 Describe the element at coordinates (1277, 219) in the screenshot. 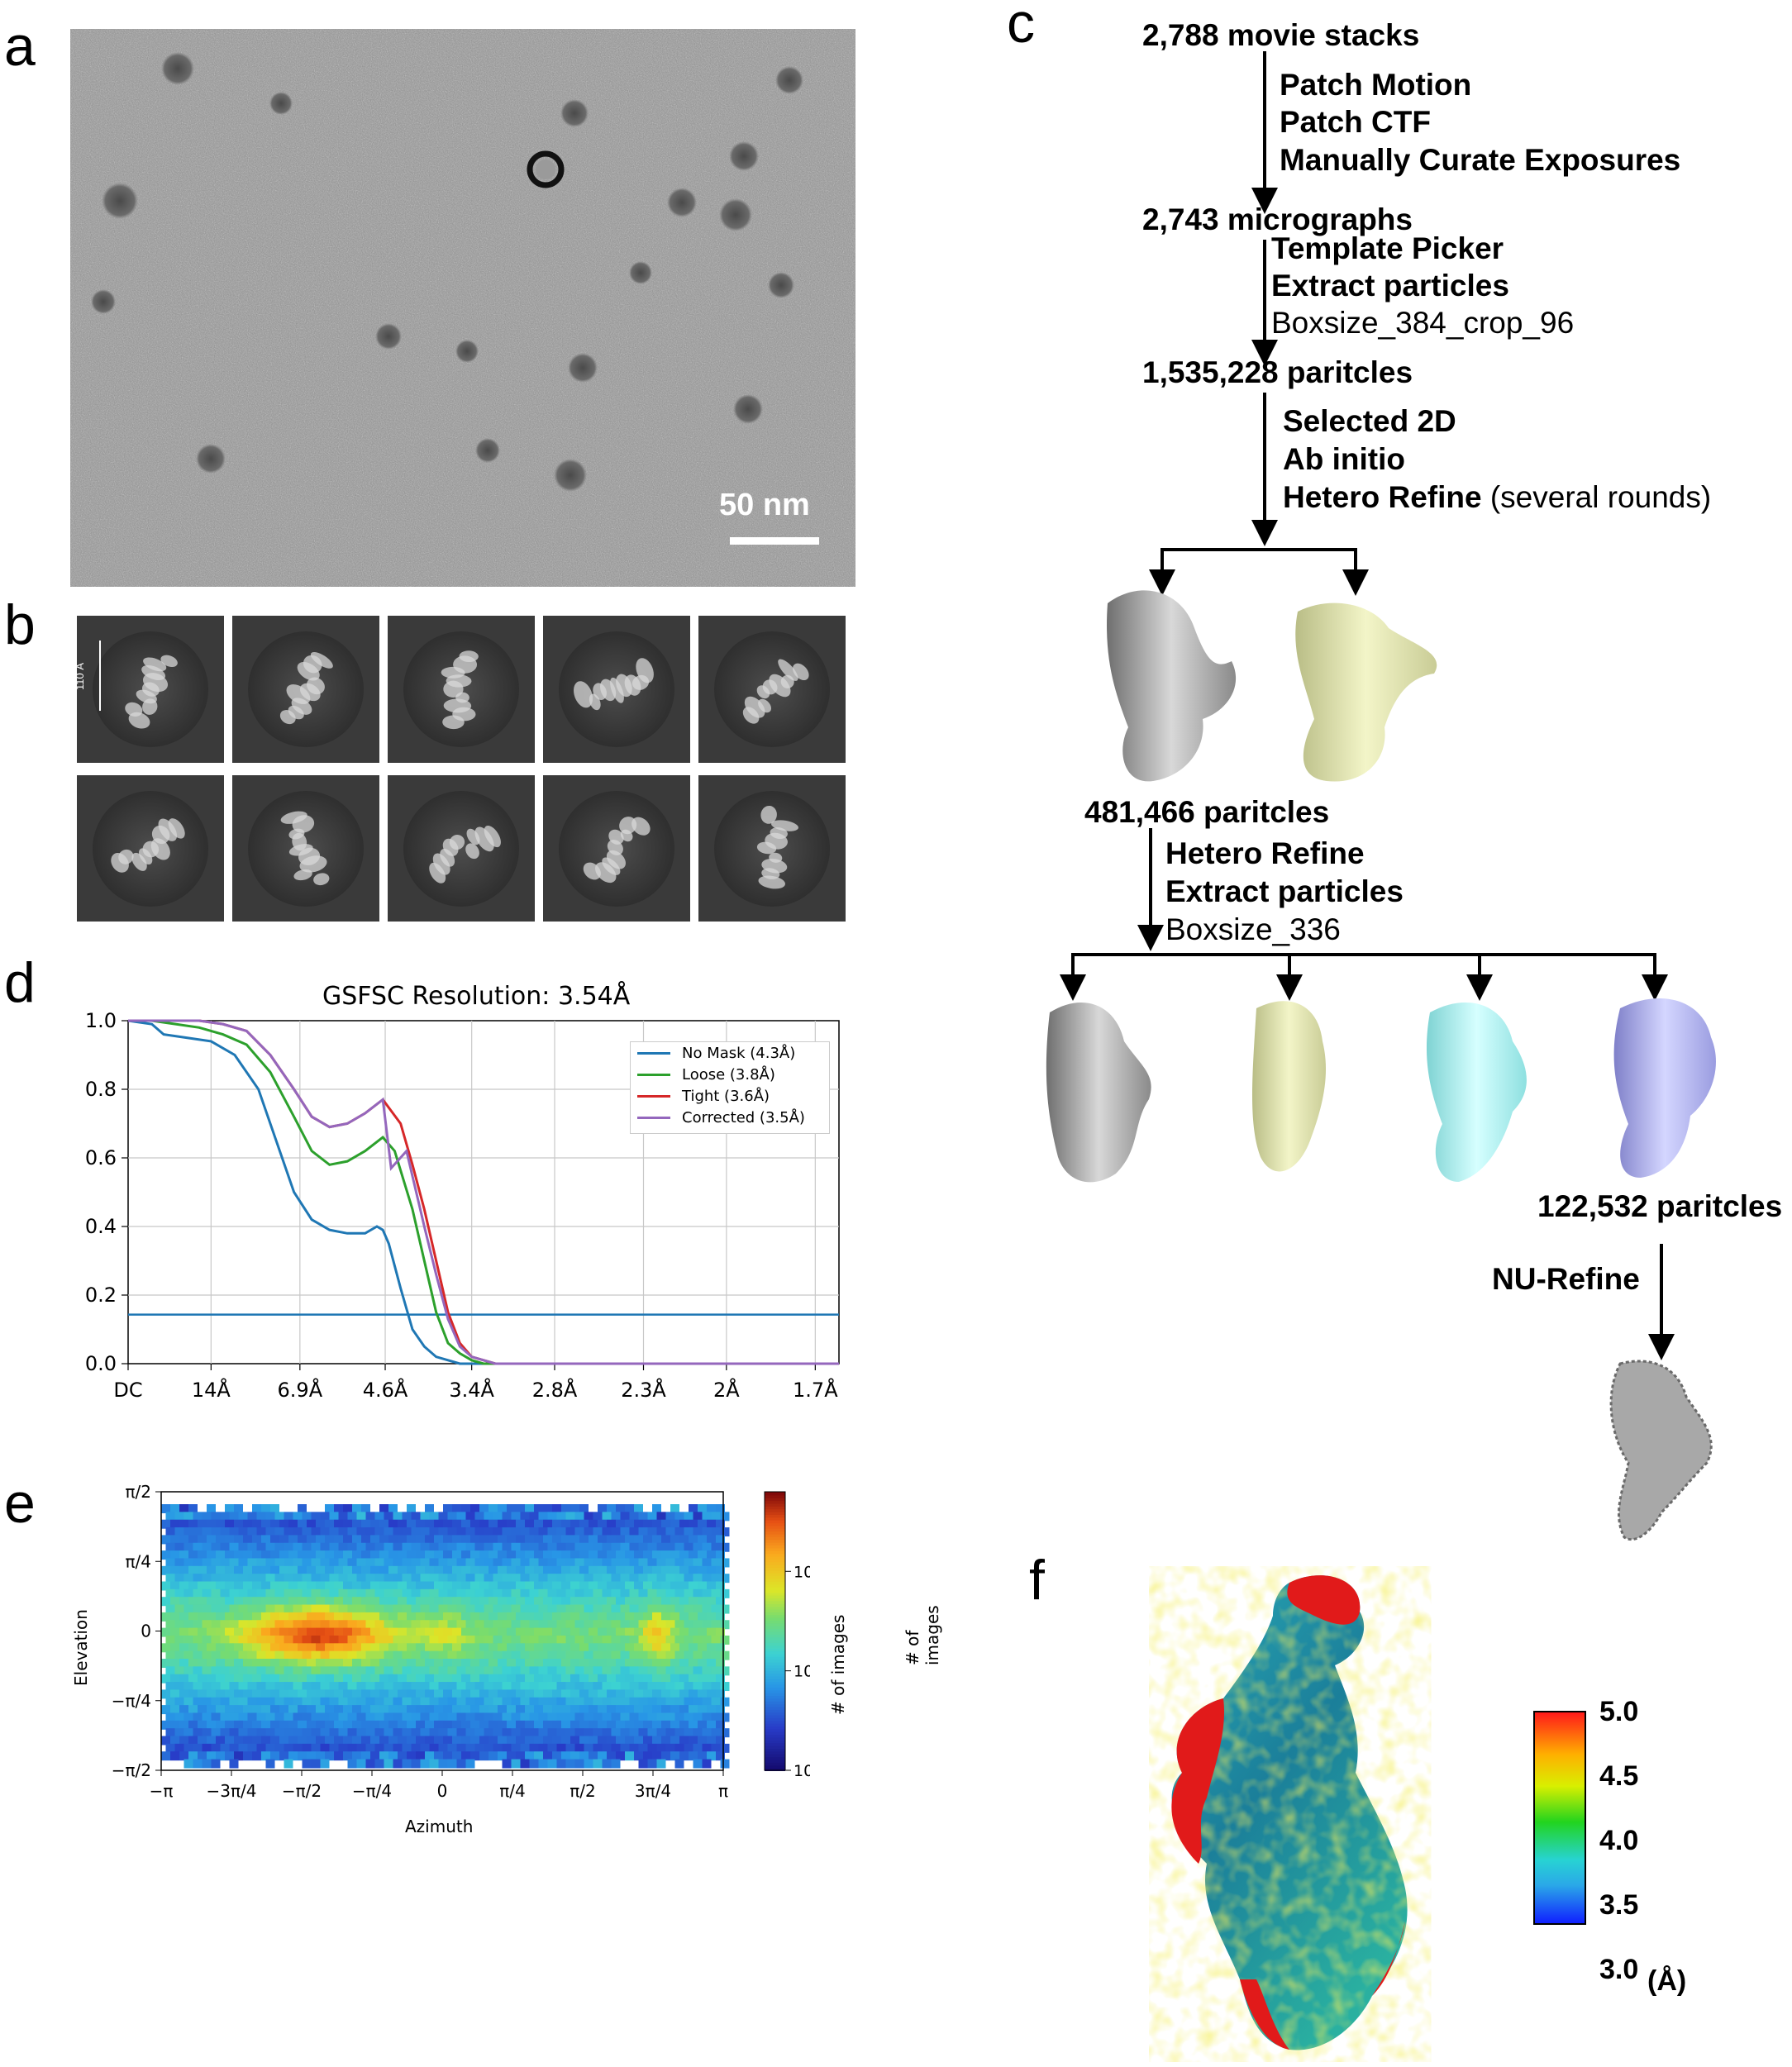

I see `micrographs-label: 2,743 micrographs` at that location.